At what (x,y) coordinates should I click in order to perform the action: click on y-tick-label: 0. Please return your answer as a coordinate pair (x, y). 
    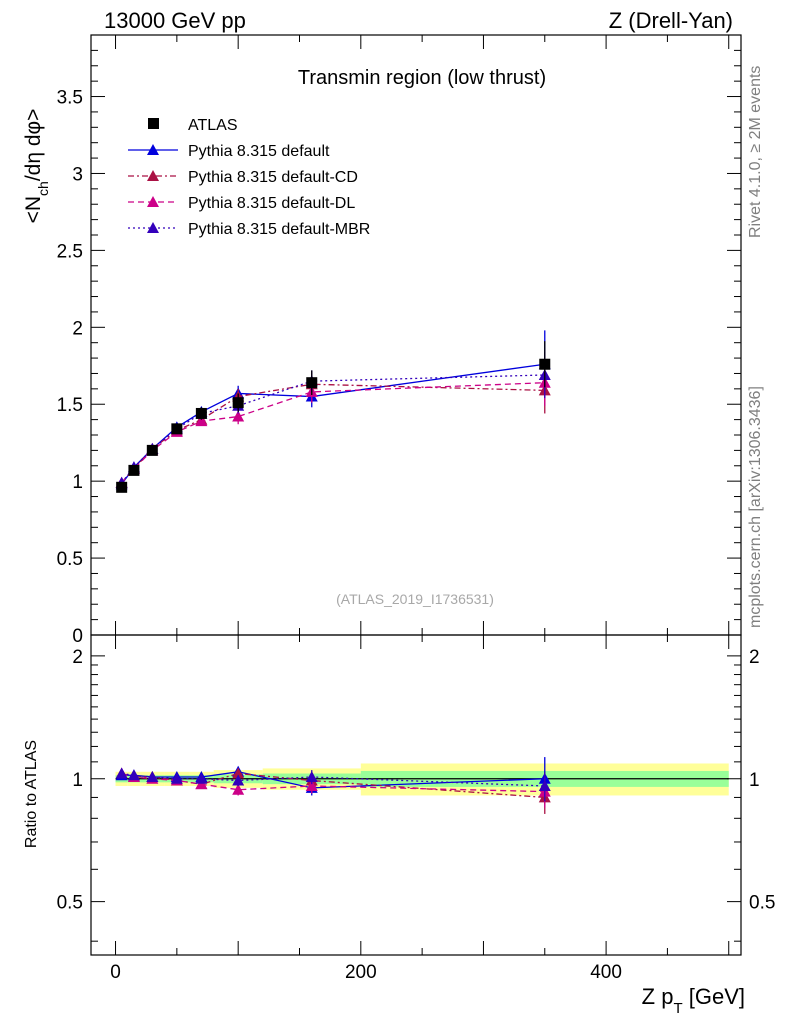
    Looking at the image, I should click on (77, 636).